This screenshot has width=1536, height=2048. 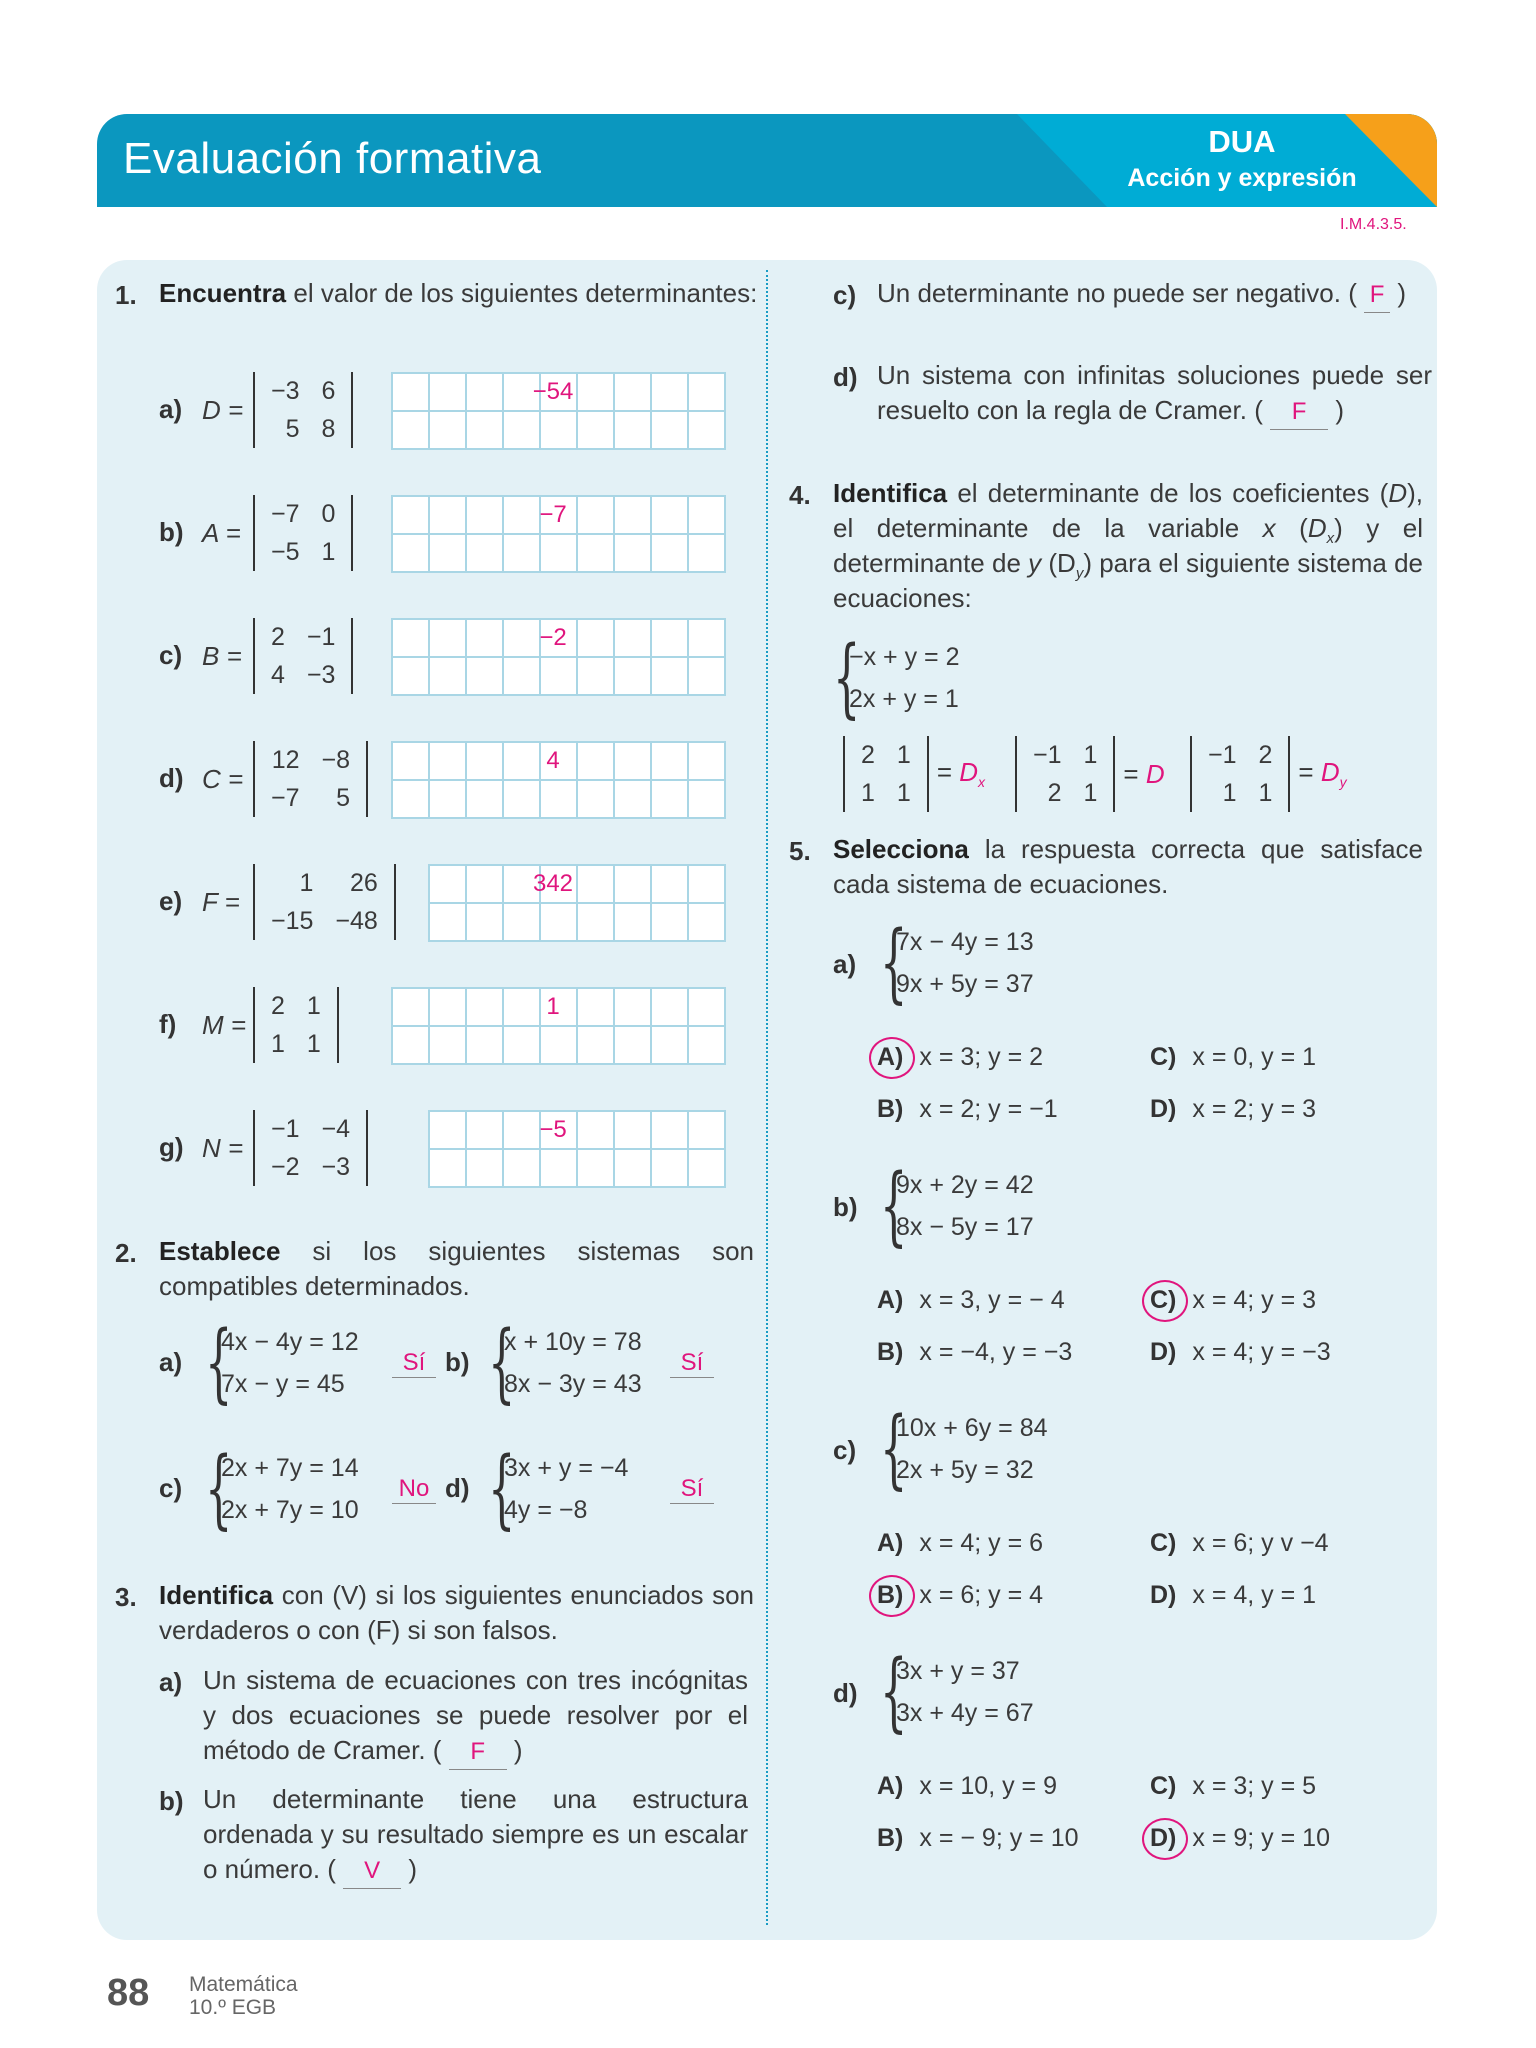 I want to click on subscript: y, so click(x=1079, y=574).